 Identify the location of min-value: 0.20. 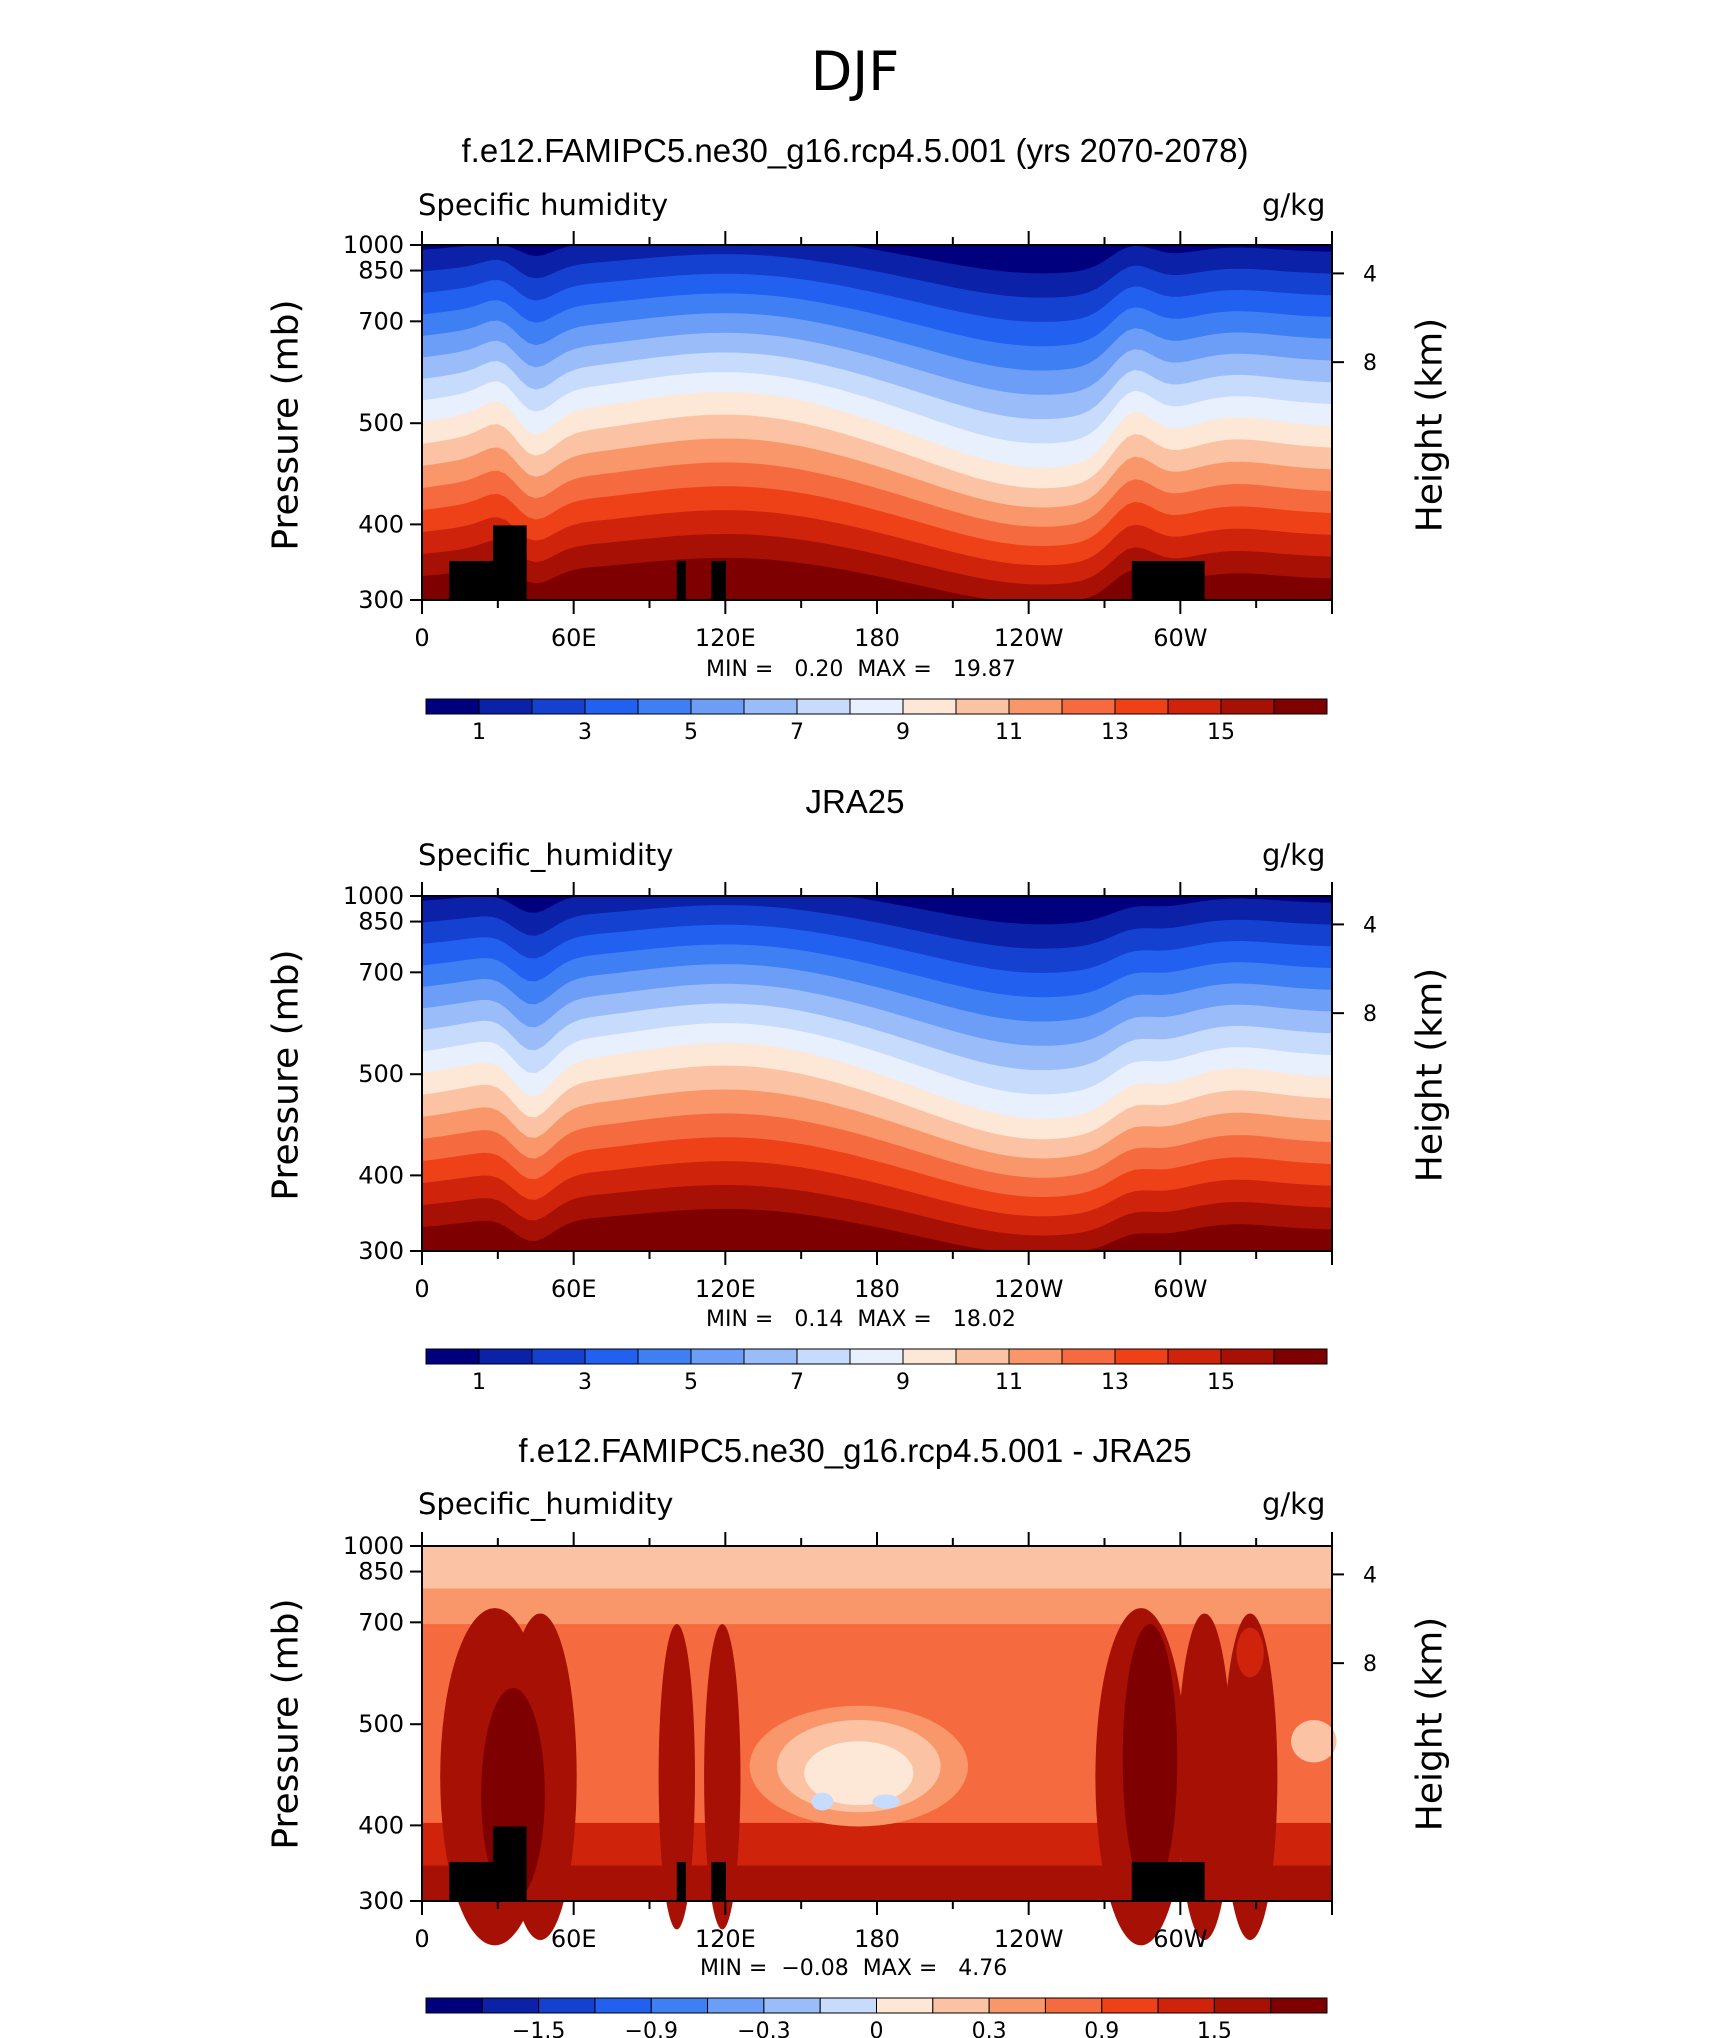
(819, 669).